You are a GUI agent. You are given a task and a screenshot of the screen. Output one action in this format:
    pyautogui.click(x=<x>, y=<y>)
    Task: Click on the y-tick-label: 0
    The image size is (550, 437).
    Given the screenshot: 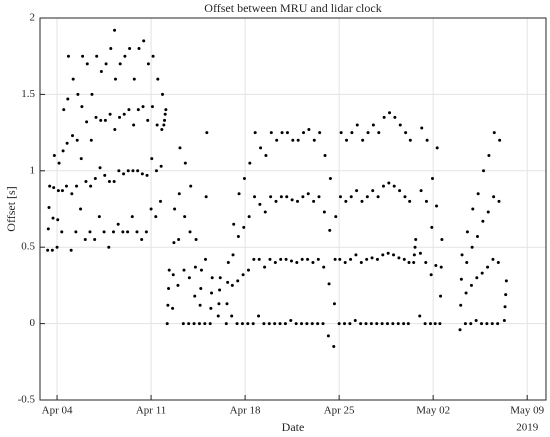 What is the action you would take?
    pyautogui.click(x=33, y=323)
    